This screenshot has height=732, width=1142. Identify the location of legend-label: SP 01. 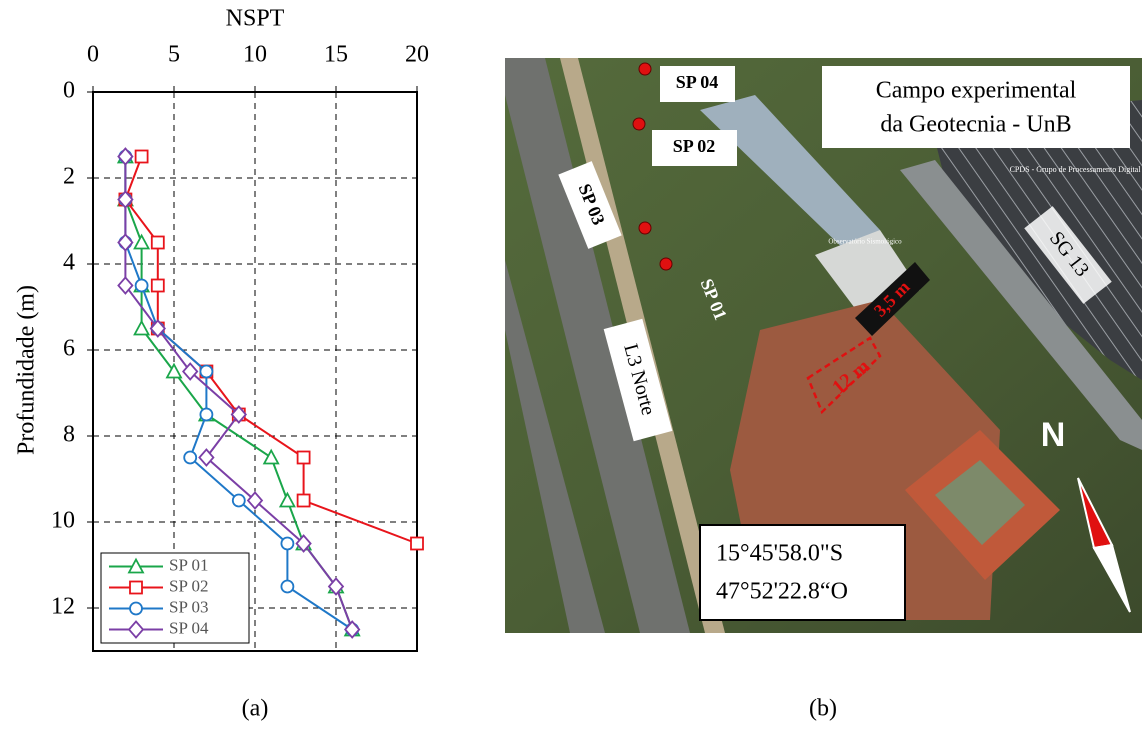
(189, 564).